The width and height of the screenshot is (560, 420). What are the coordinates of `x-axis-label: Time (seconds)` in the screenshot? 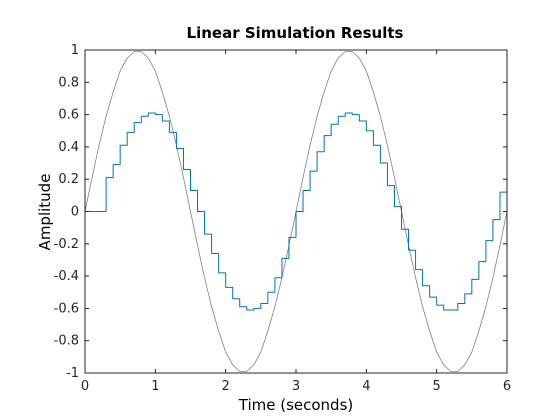 It's located at (296, 405).